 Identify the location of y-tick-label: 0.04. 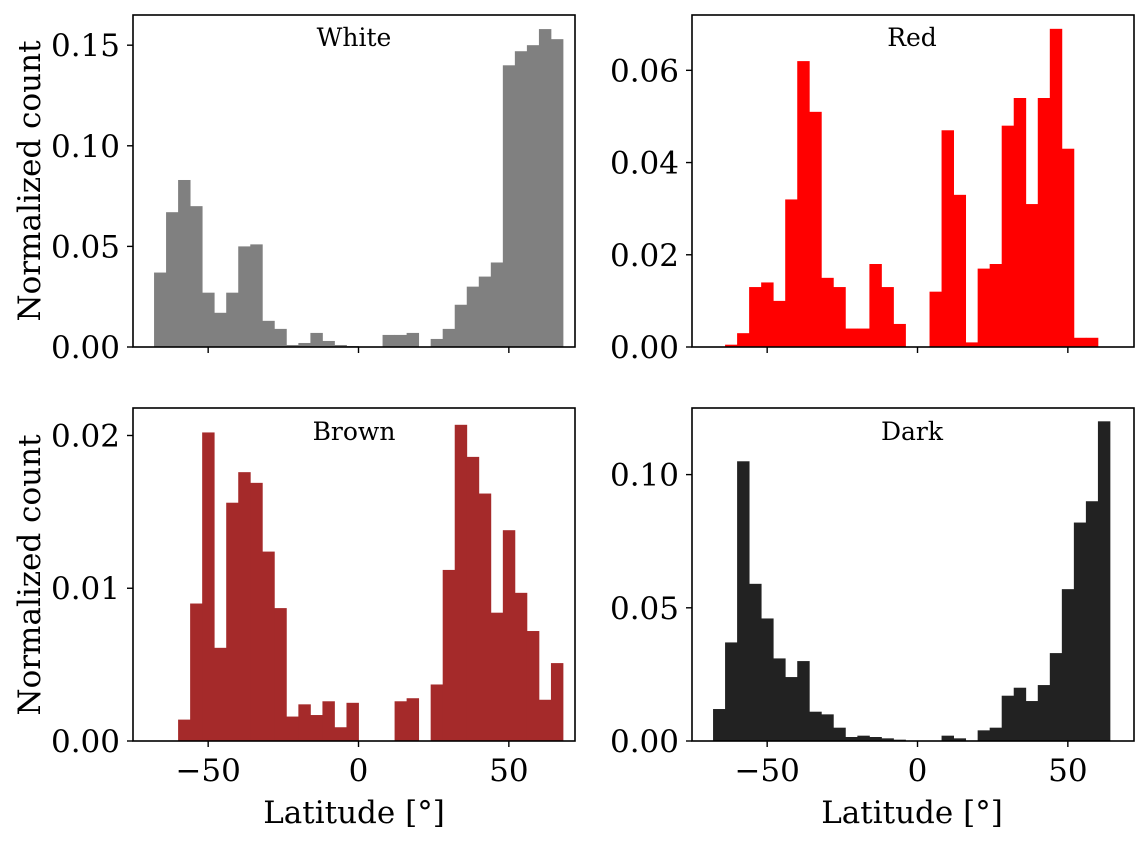
(644, 164).